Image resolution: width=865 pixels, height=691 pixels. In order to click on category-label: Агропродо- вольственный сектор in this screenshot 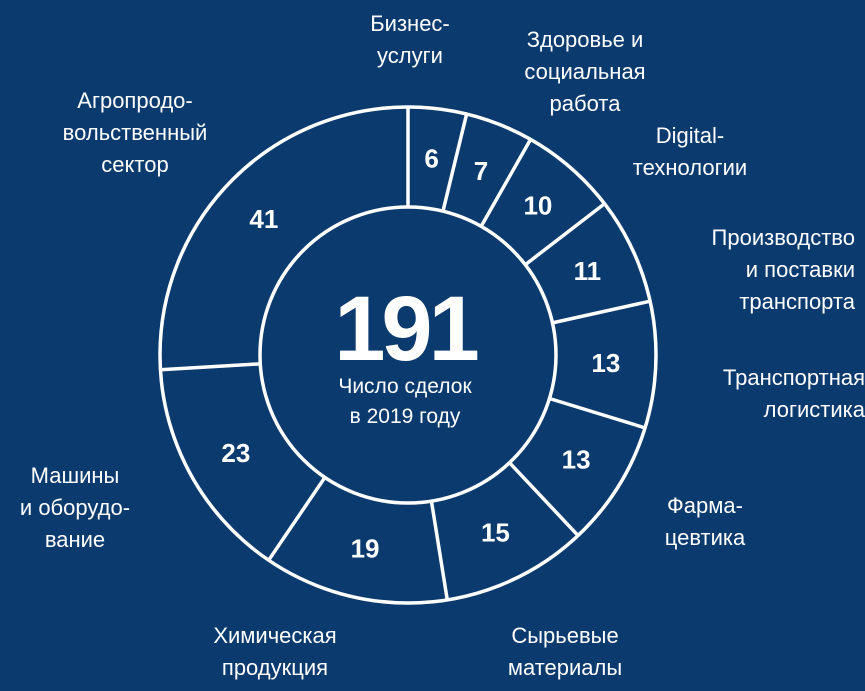, I will do `click(135, 132)`.